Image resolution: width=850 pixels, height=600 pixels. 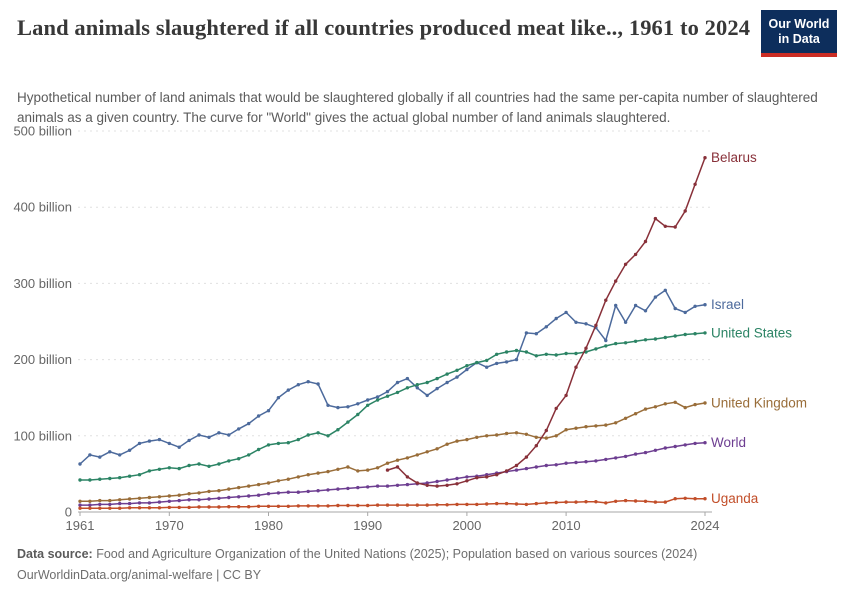 What do you see at coordinates (759, 403) in the screenshot?
I see `series-label-united-kingdom: United Kingdom` at bounding box center [759, 403].